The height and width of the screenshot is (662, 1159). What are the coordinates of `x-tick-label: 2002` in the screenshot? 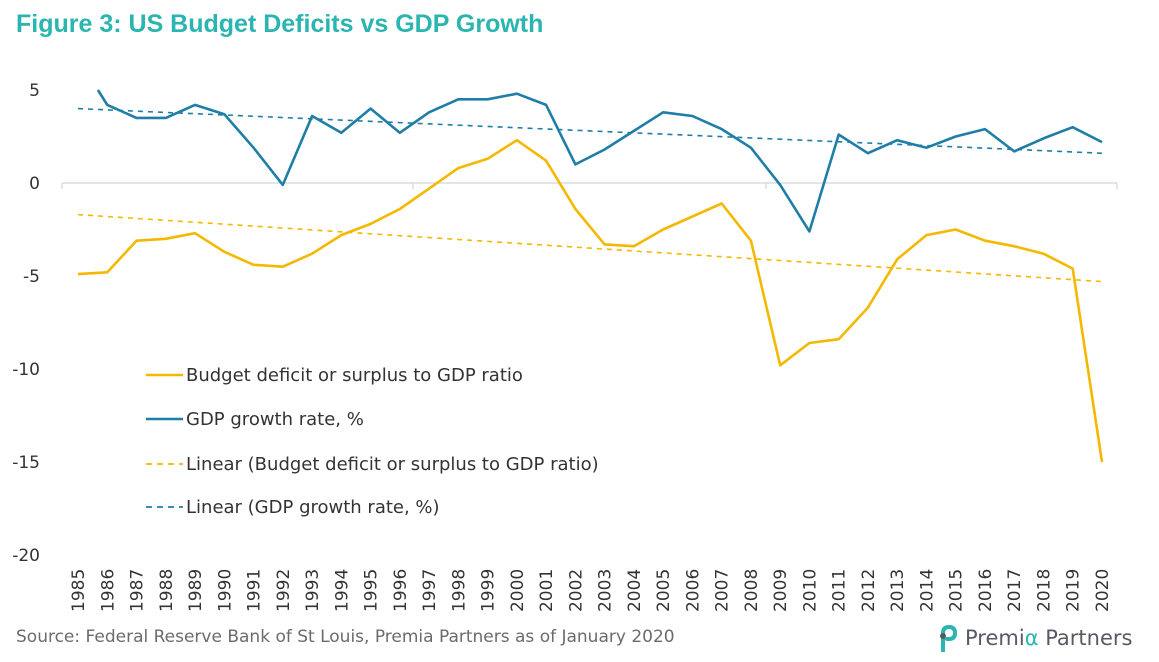 It's located at (576, 590).